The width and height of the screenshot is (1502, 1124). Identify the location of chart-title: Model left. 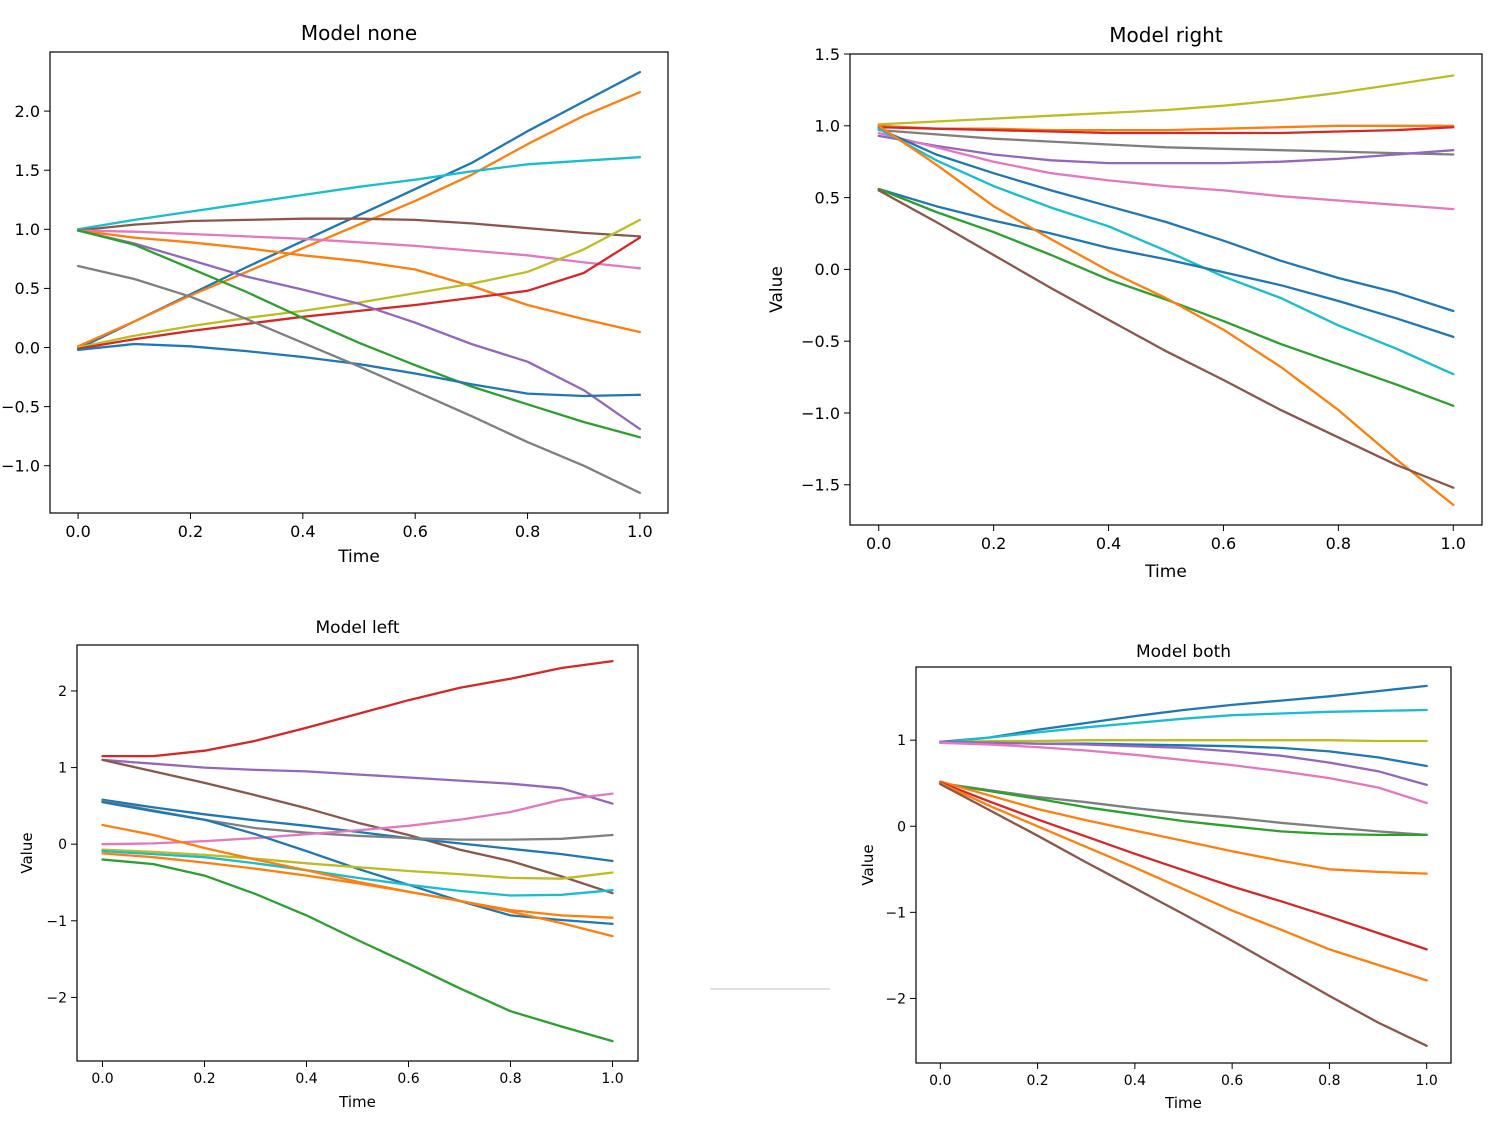
(358, 628).